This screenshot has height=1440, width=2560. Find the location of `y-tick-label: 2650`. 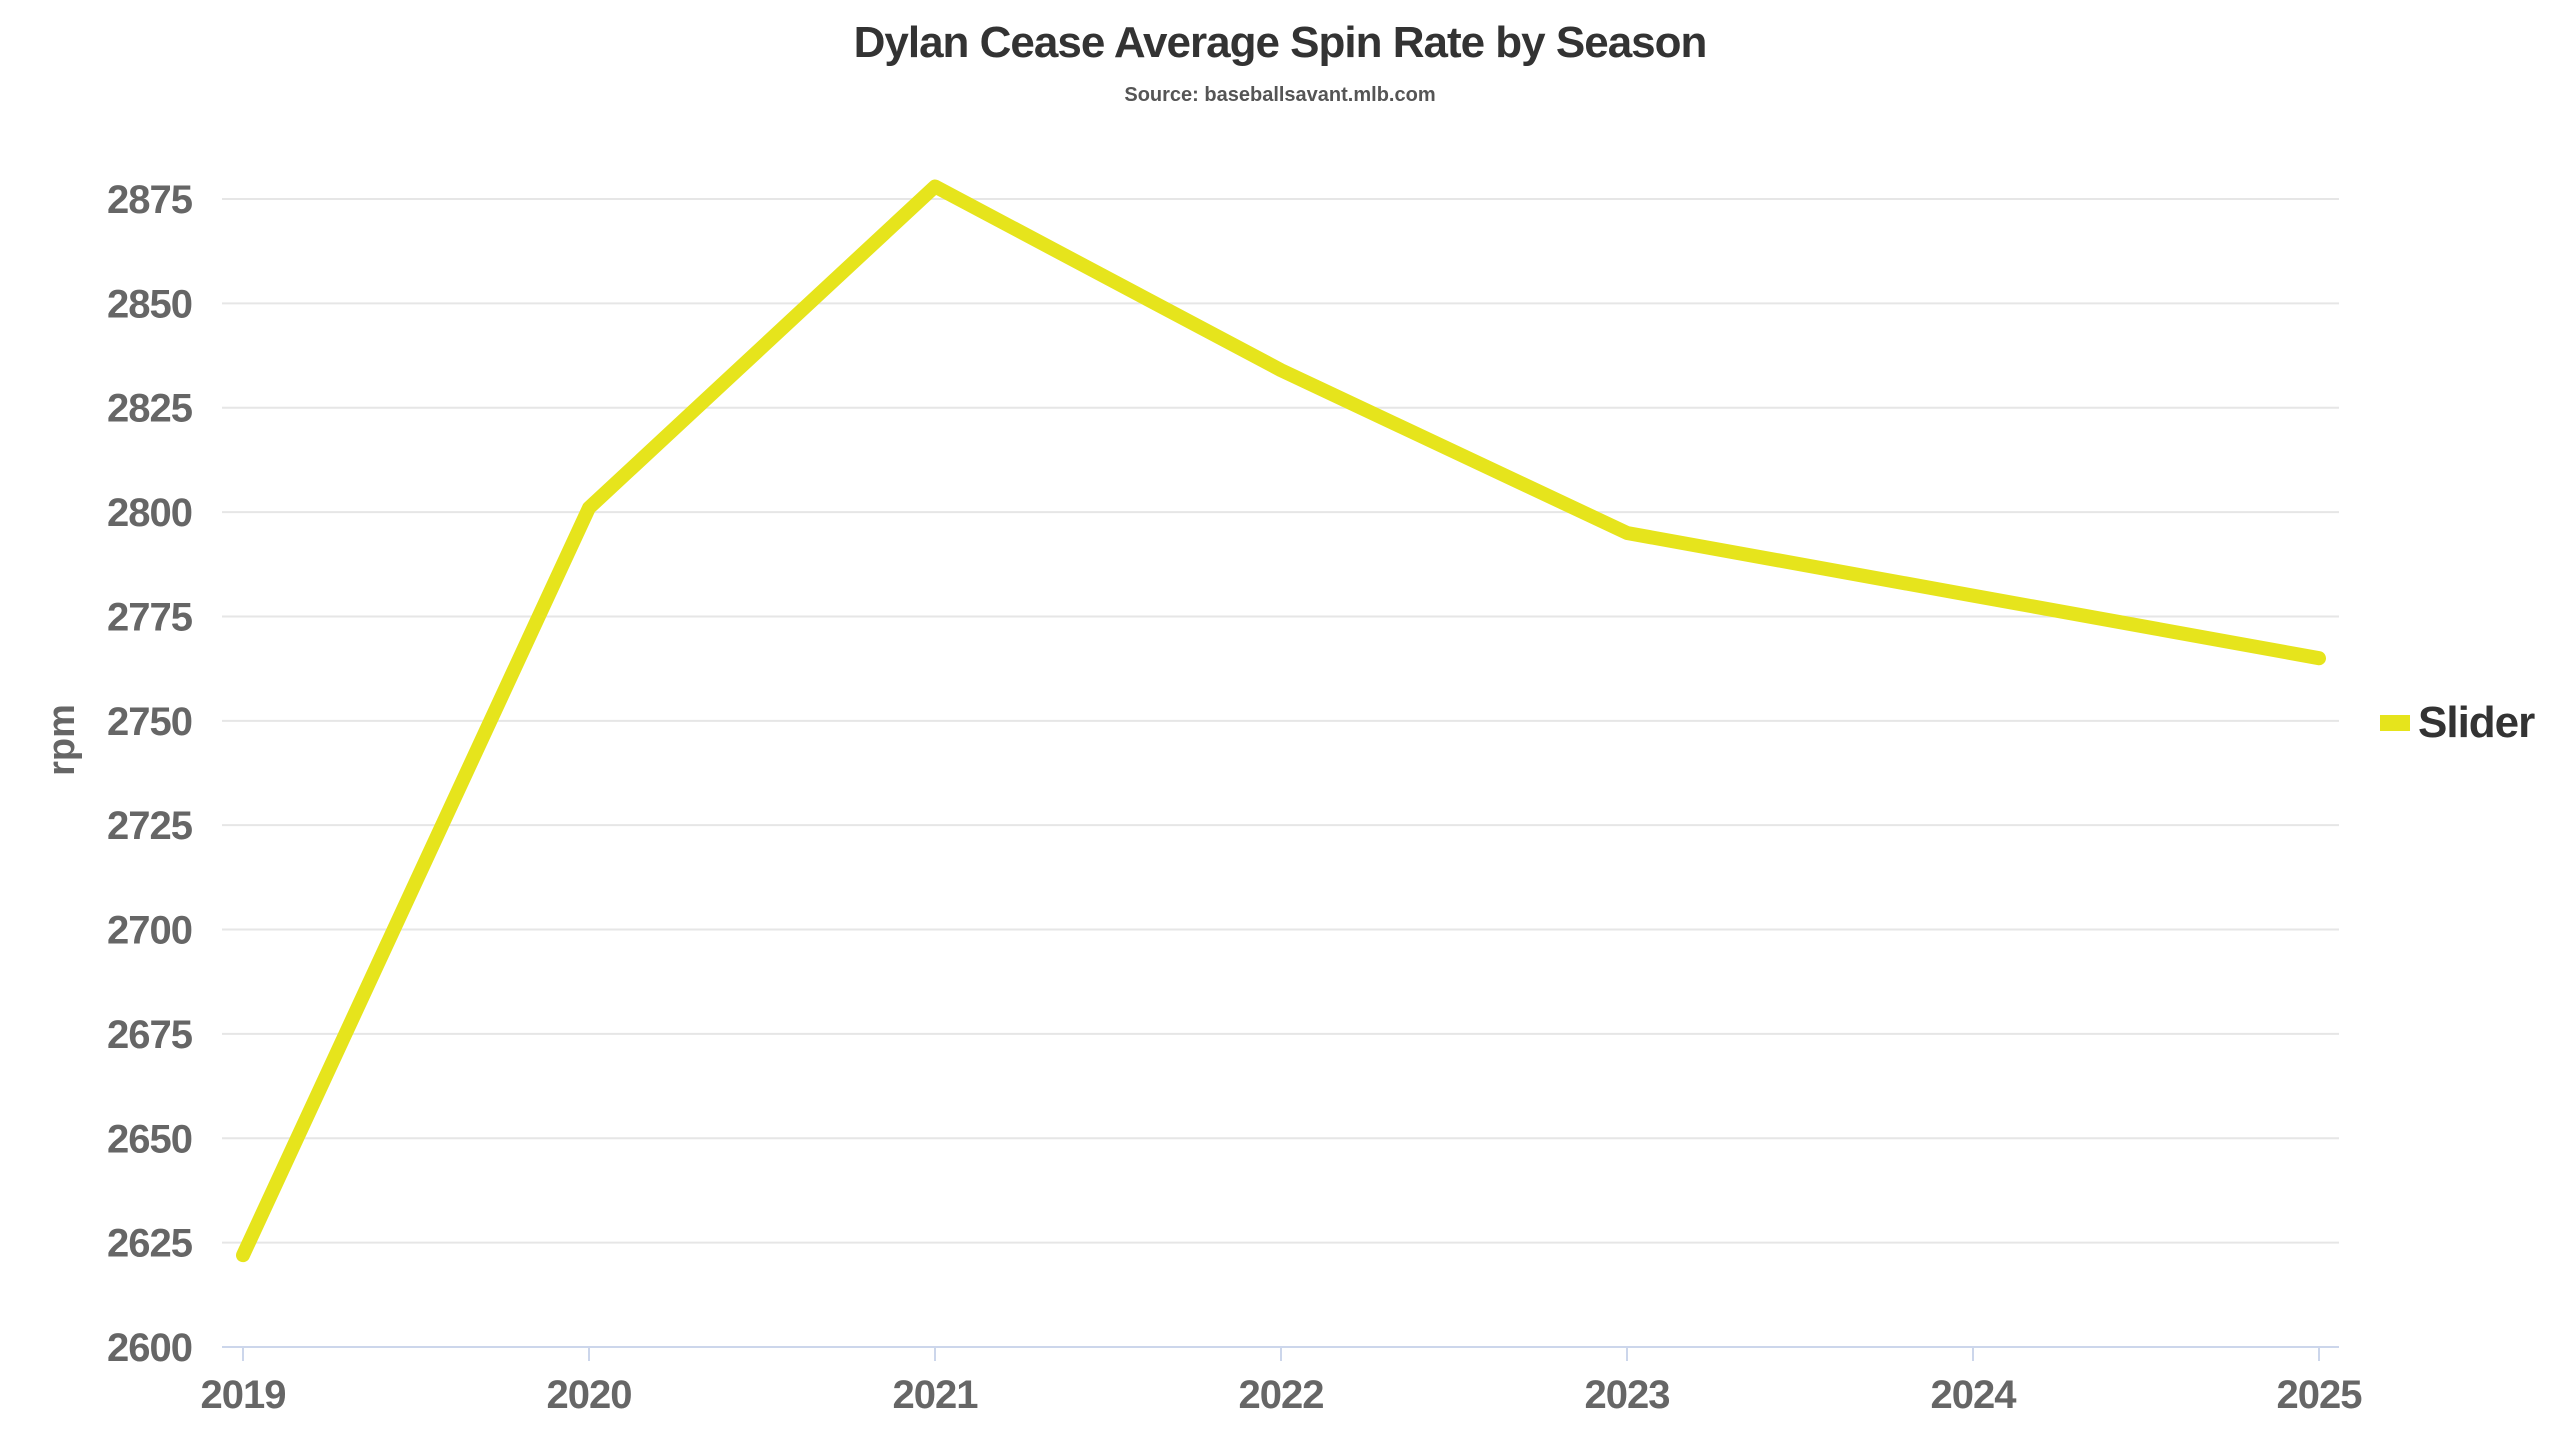

y-tick-label: 2650 is located at coordinates (149, 1139).